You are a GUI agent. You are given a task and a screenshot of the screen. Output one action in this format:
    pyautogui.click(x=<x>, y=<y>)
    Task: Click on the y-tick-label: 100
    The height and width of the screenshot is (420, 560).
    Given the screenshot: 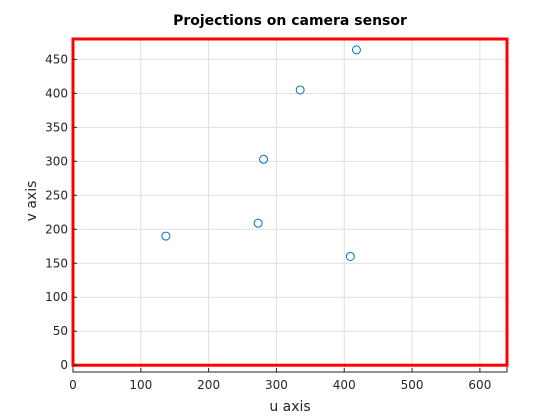 What is the action you would take?
    pyautogui.click(x=56, y=297)
    